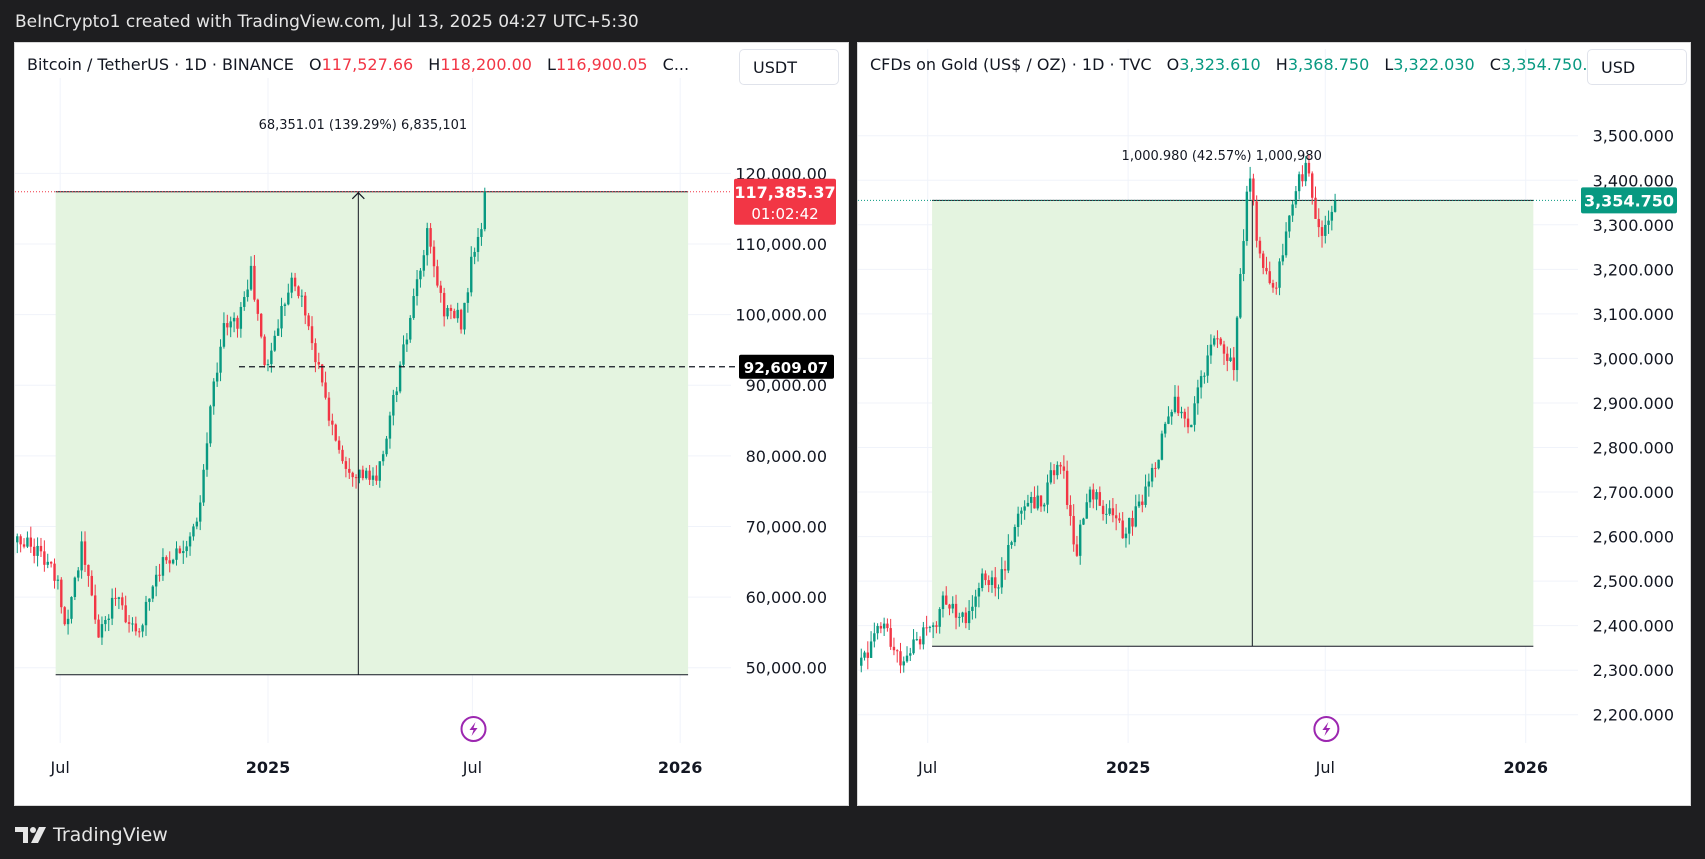  I want to click on candles-group, so click(251, 416).